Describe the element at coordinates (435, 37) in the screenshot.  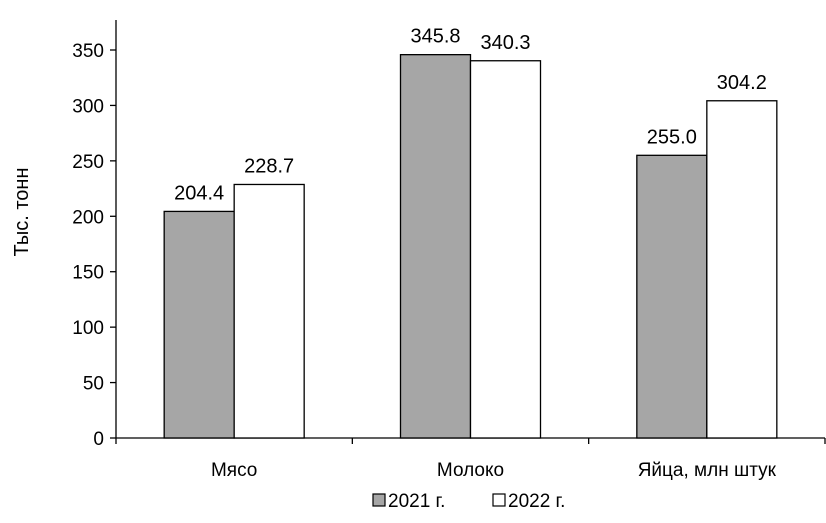
I see `data-label: 345.8` at that location.